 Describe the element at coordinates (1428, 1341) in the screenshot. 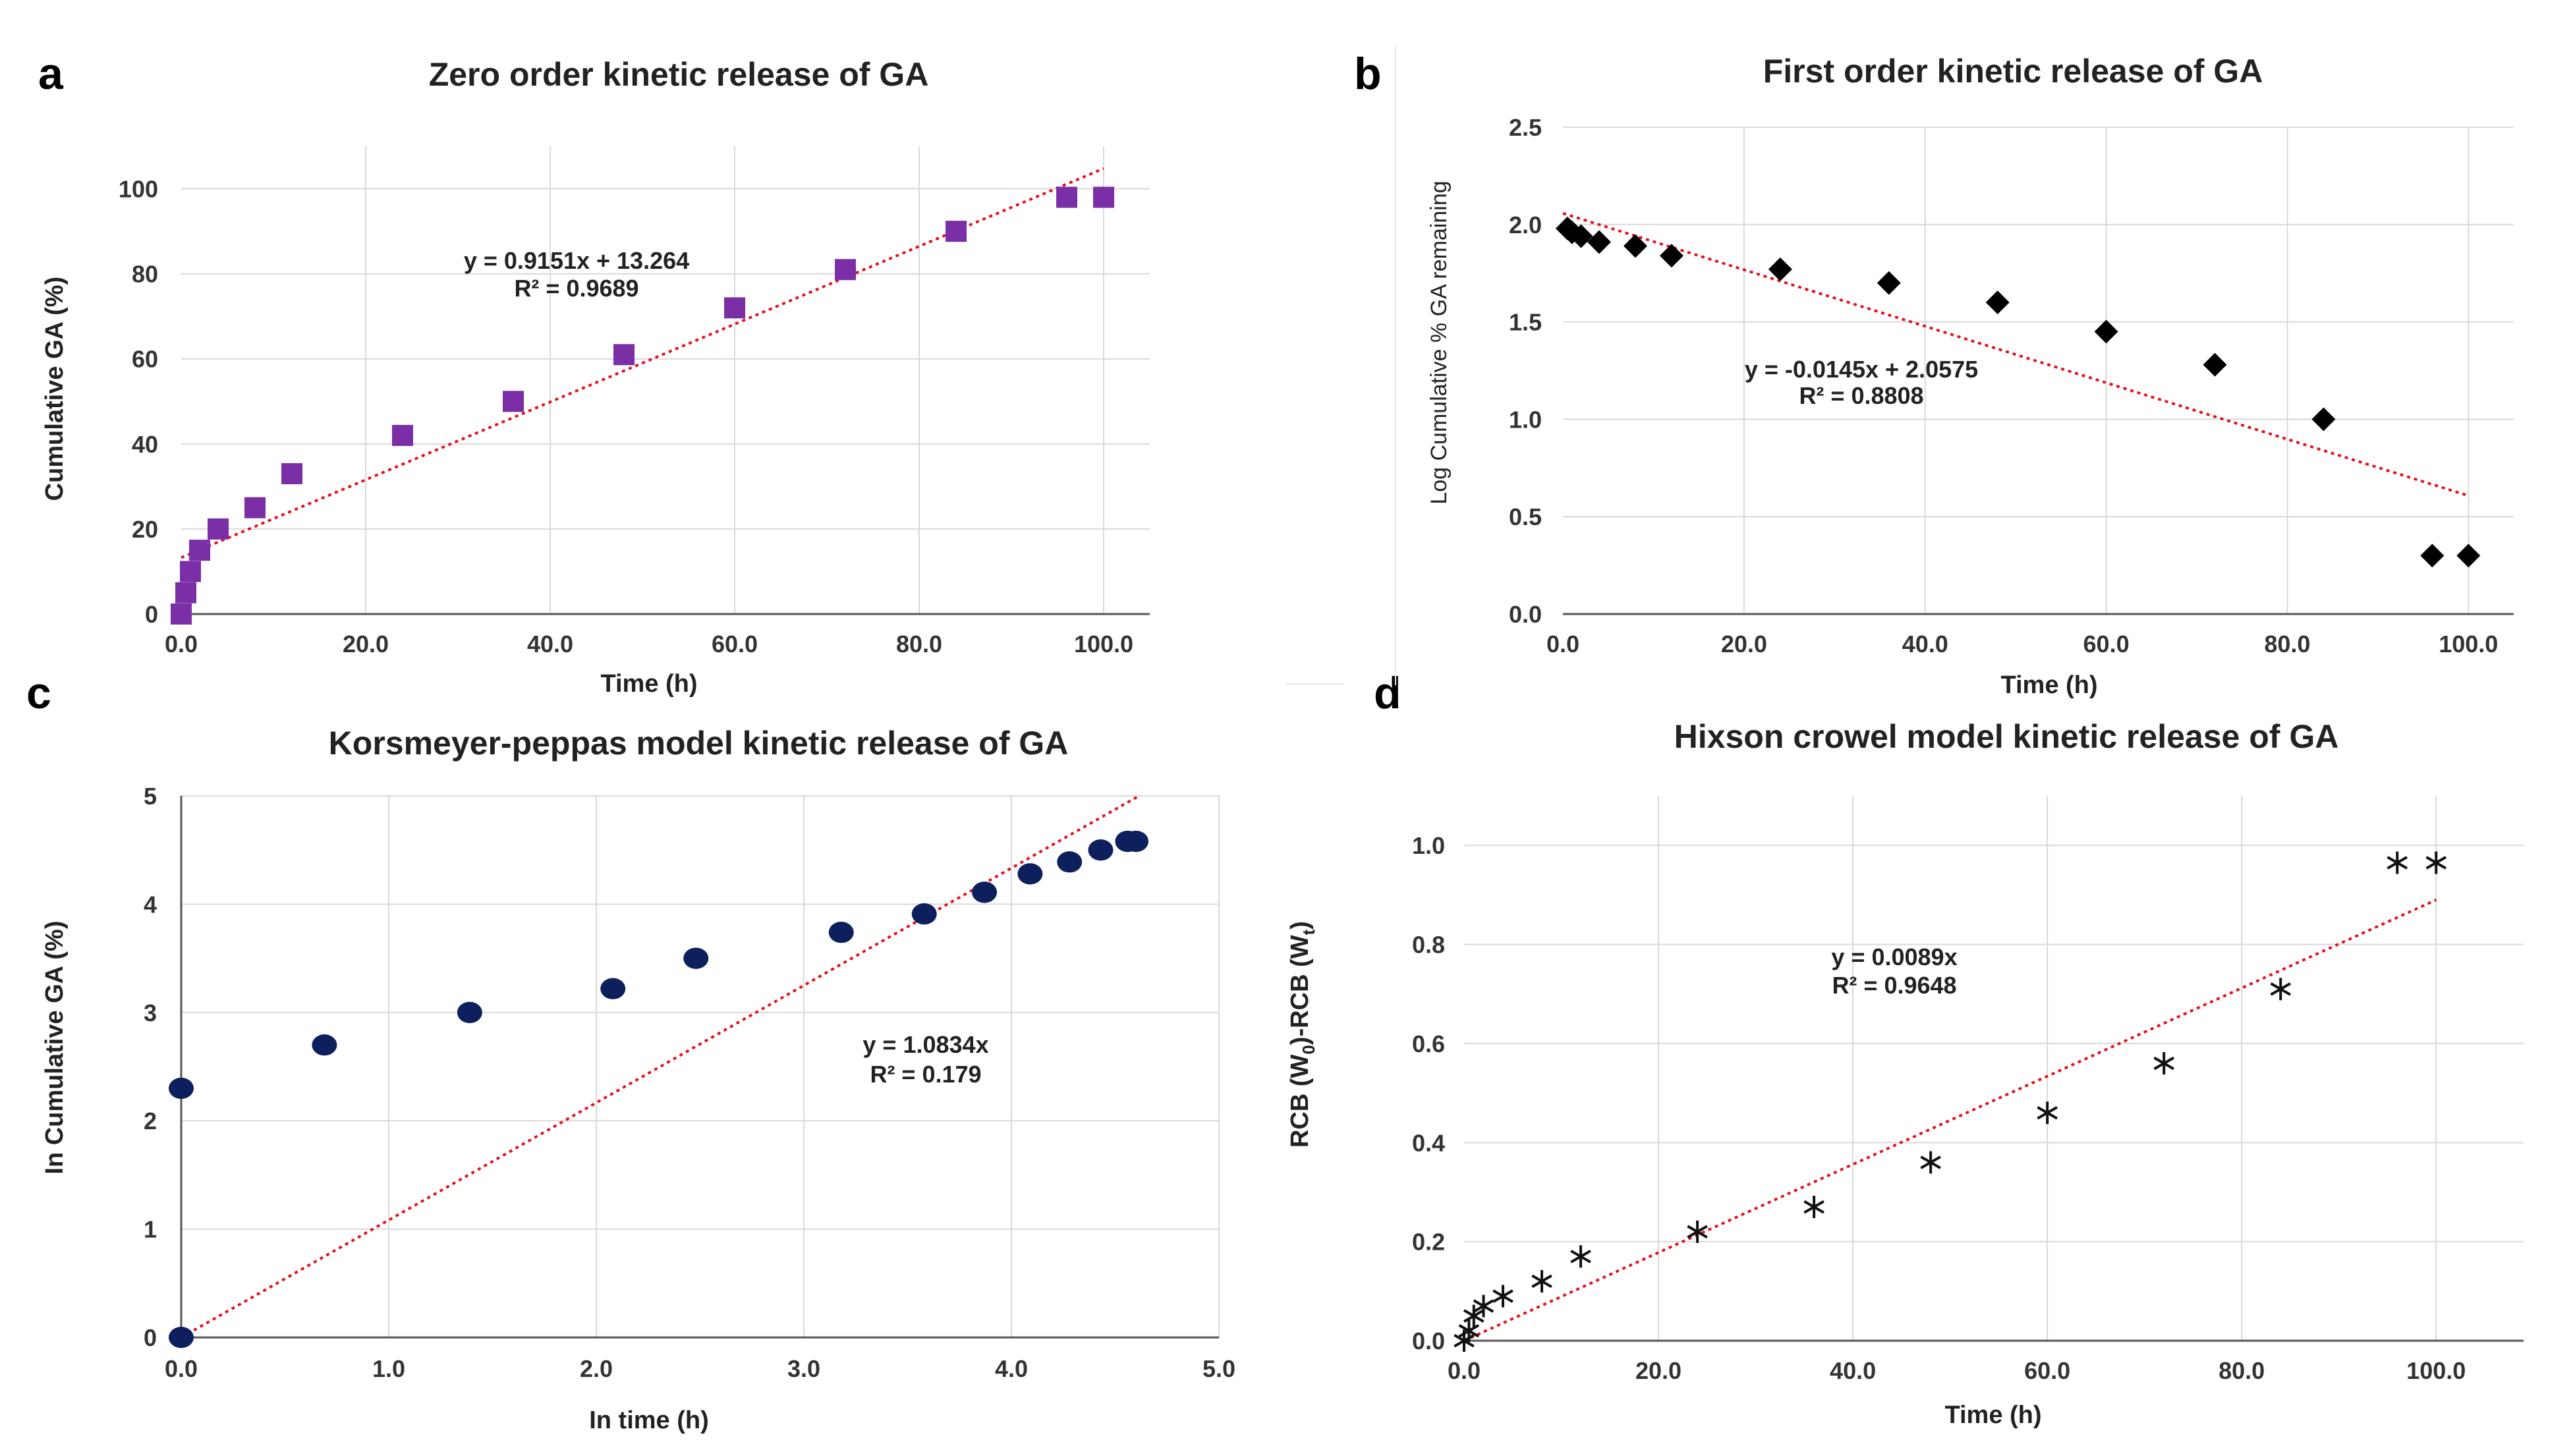

I see `y-tick-label: 0.0` at that location.